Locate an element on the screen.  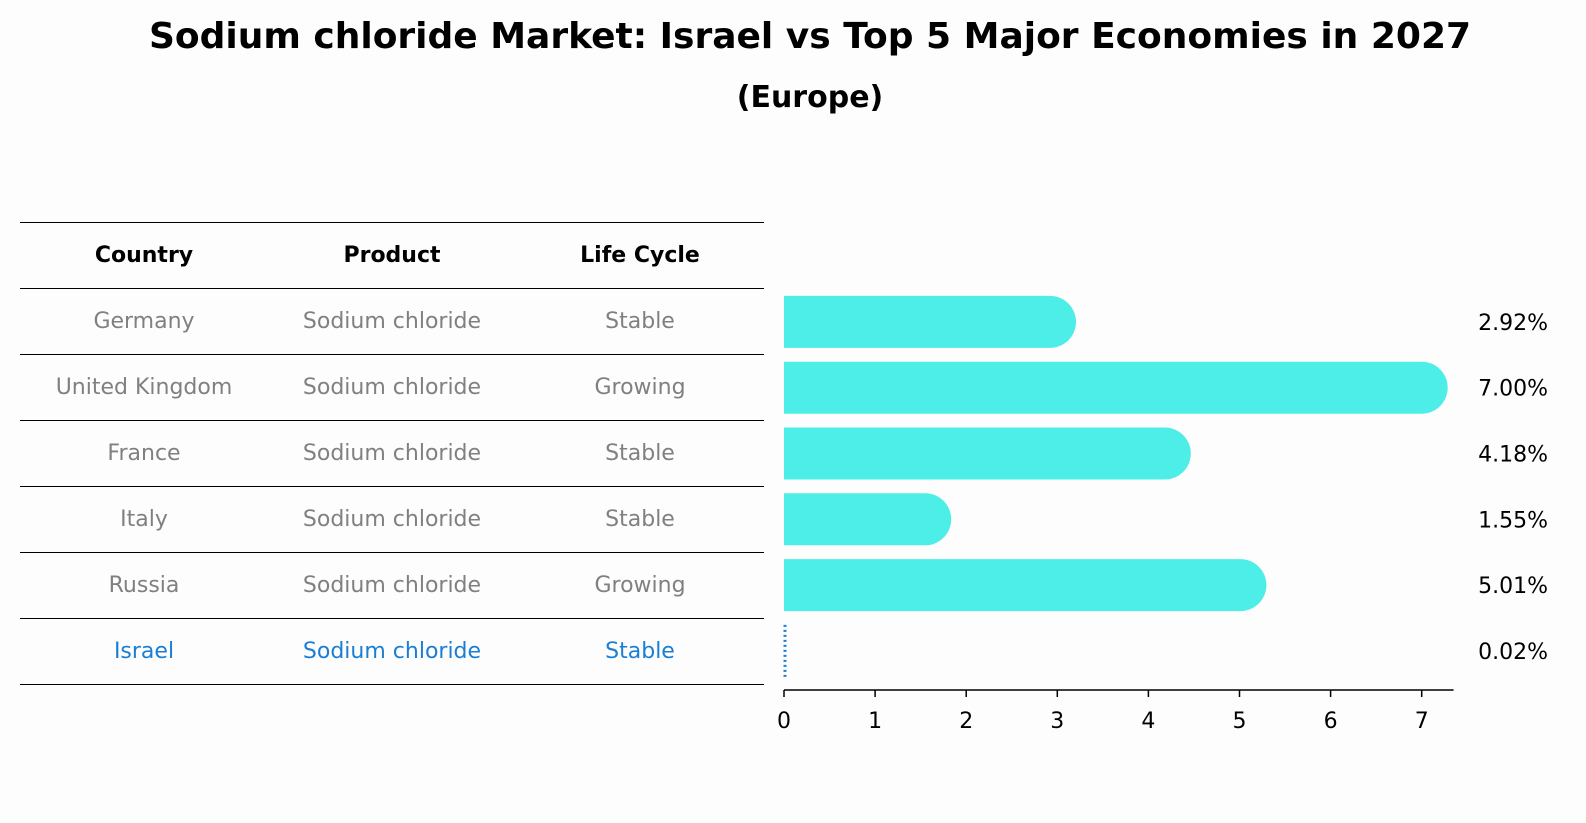
x-tick-label: 3 is located at coordinates (1057, 721).